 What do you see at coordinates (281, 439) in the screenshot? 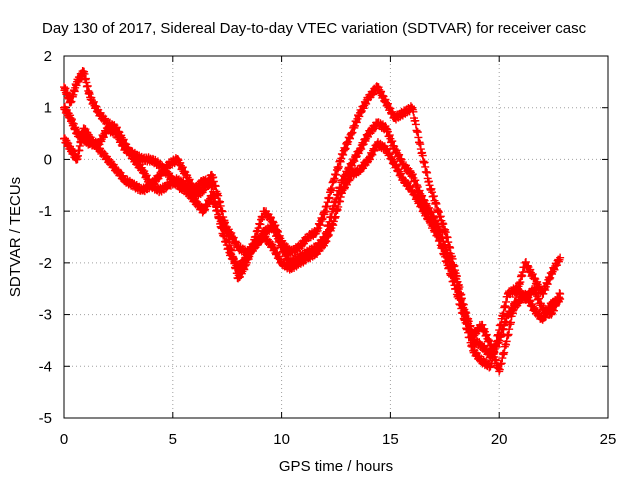
I see `x-tick-label: 10` at bounding box center [281, 439].